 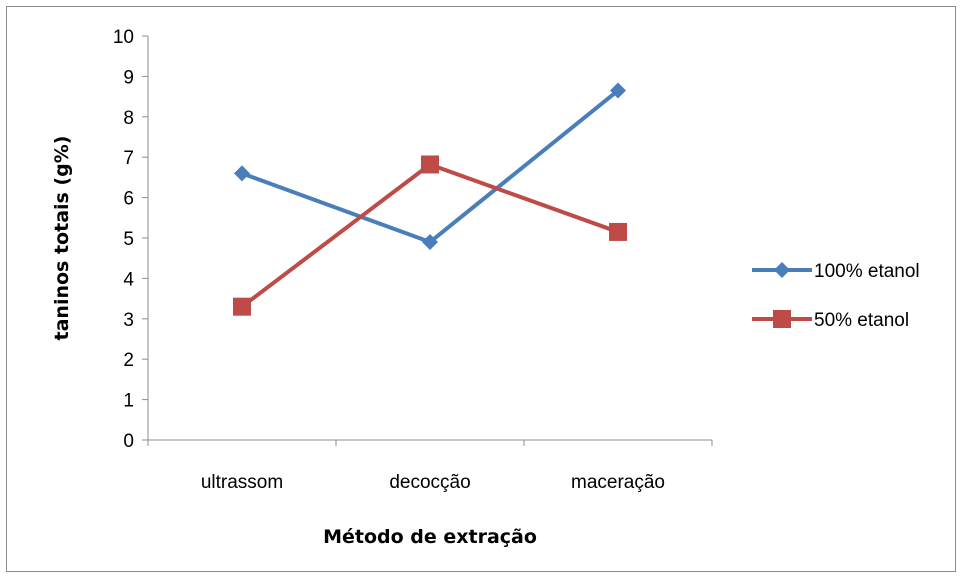 What do you see at coordinates (867, 271) in the screenshot?
I see `legend-label: 100% etanol` at bounding box center [867, 271].